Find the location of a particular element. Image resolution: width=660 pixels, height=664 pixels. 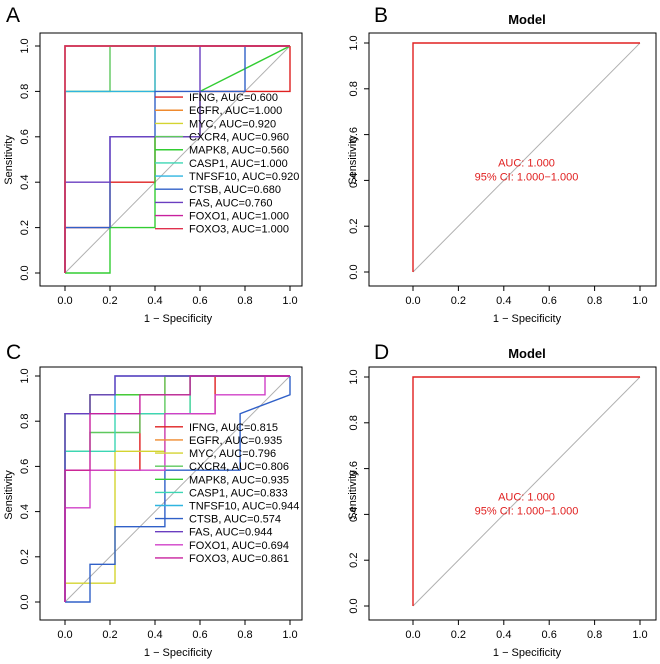

panel-label: C is located at coordinates (13, 352).